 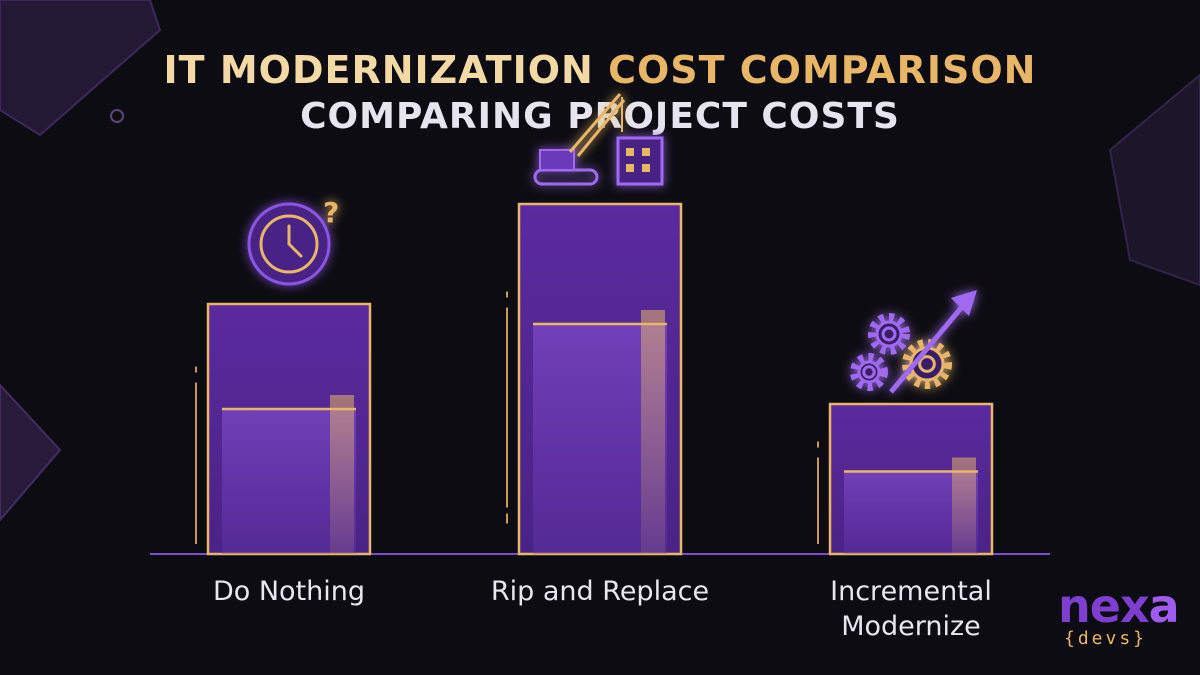 What do you see at coordinates (913, 342) in the screenshot?
I see `gears-growth-arrow-icon` at bounding box center [913, 342].